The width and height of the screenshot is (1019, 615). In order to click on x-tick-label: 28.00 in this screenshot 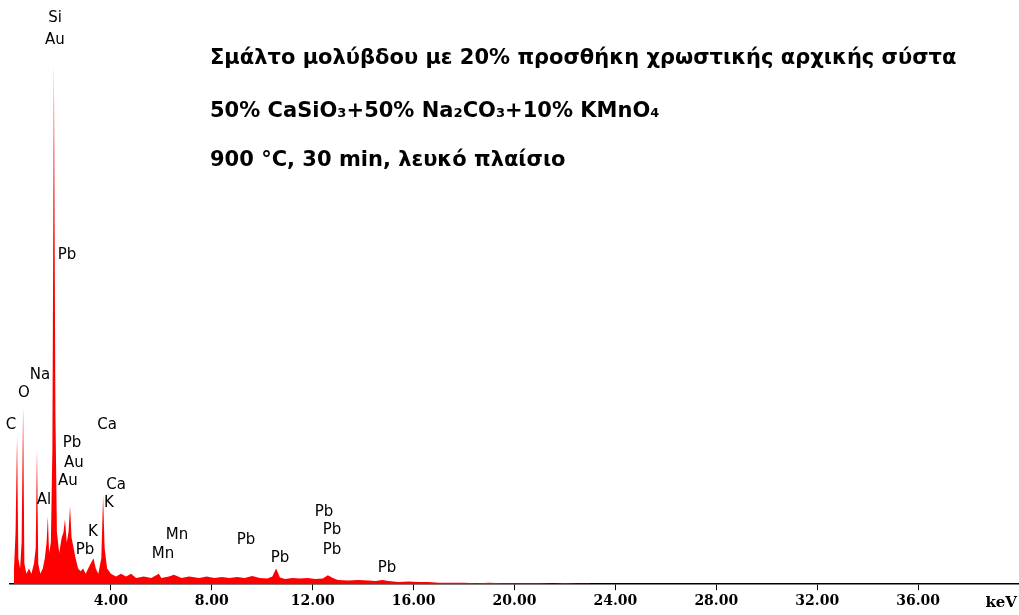, I will do `click(716, 600)`.